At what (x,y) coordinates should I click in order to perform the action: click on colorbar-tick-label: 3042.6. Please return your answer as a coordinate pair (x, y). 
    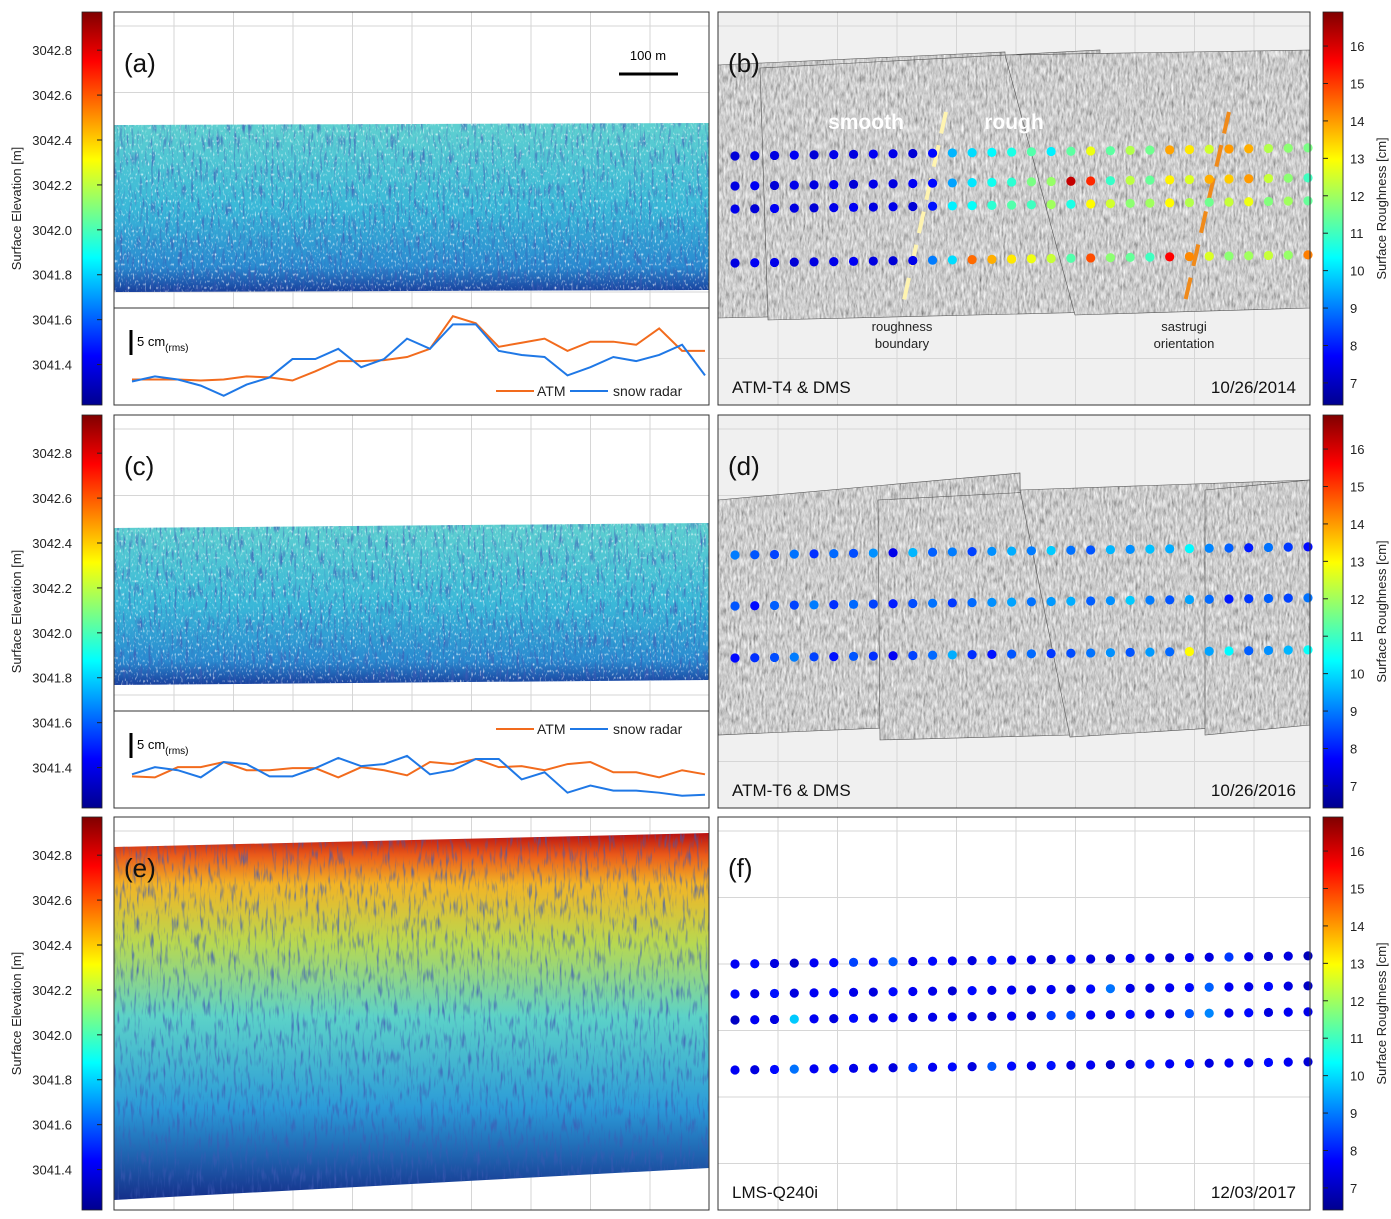
    Looking at the image, I should click on (52, 900).